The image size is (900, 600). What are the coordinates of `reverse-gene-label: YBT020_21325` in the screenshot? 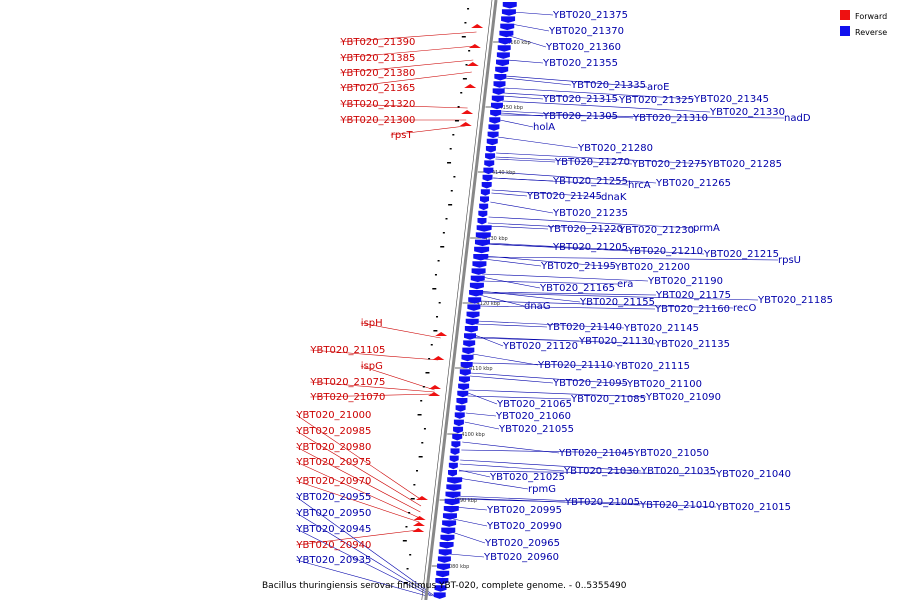 It's located at (656, 100).